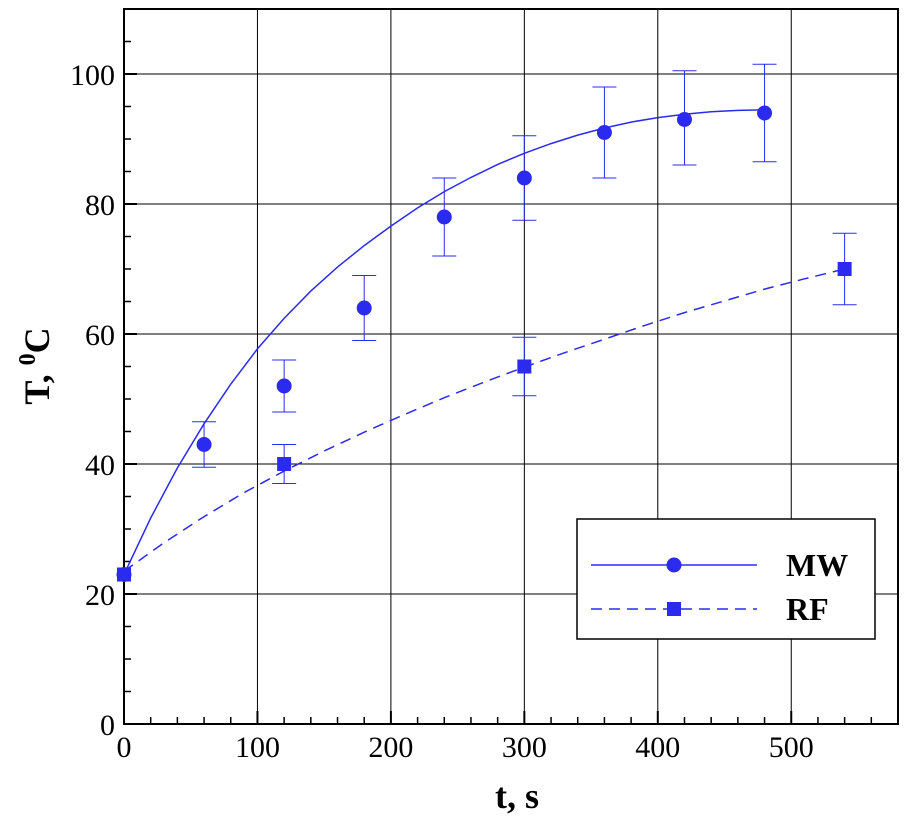  I want to click on y-tick-label: 40, so click(100, 465).